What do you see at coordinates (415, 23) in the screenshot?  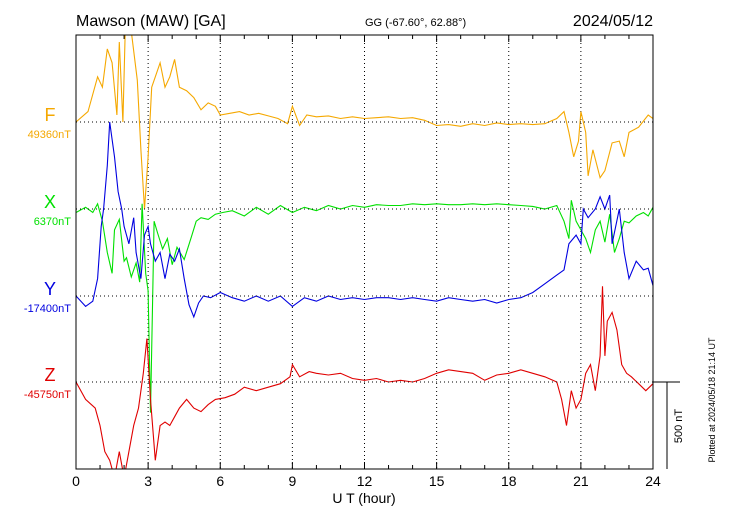 I see `coordinates-label: GG (-67.60°, 62.88°)` at bounding box center [415, 23].